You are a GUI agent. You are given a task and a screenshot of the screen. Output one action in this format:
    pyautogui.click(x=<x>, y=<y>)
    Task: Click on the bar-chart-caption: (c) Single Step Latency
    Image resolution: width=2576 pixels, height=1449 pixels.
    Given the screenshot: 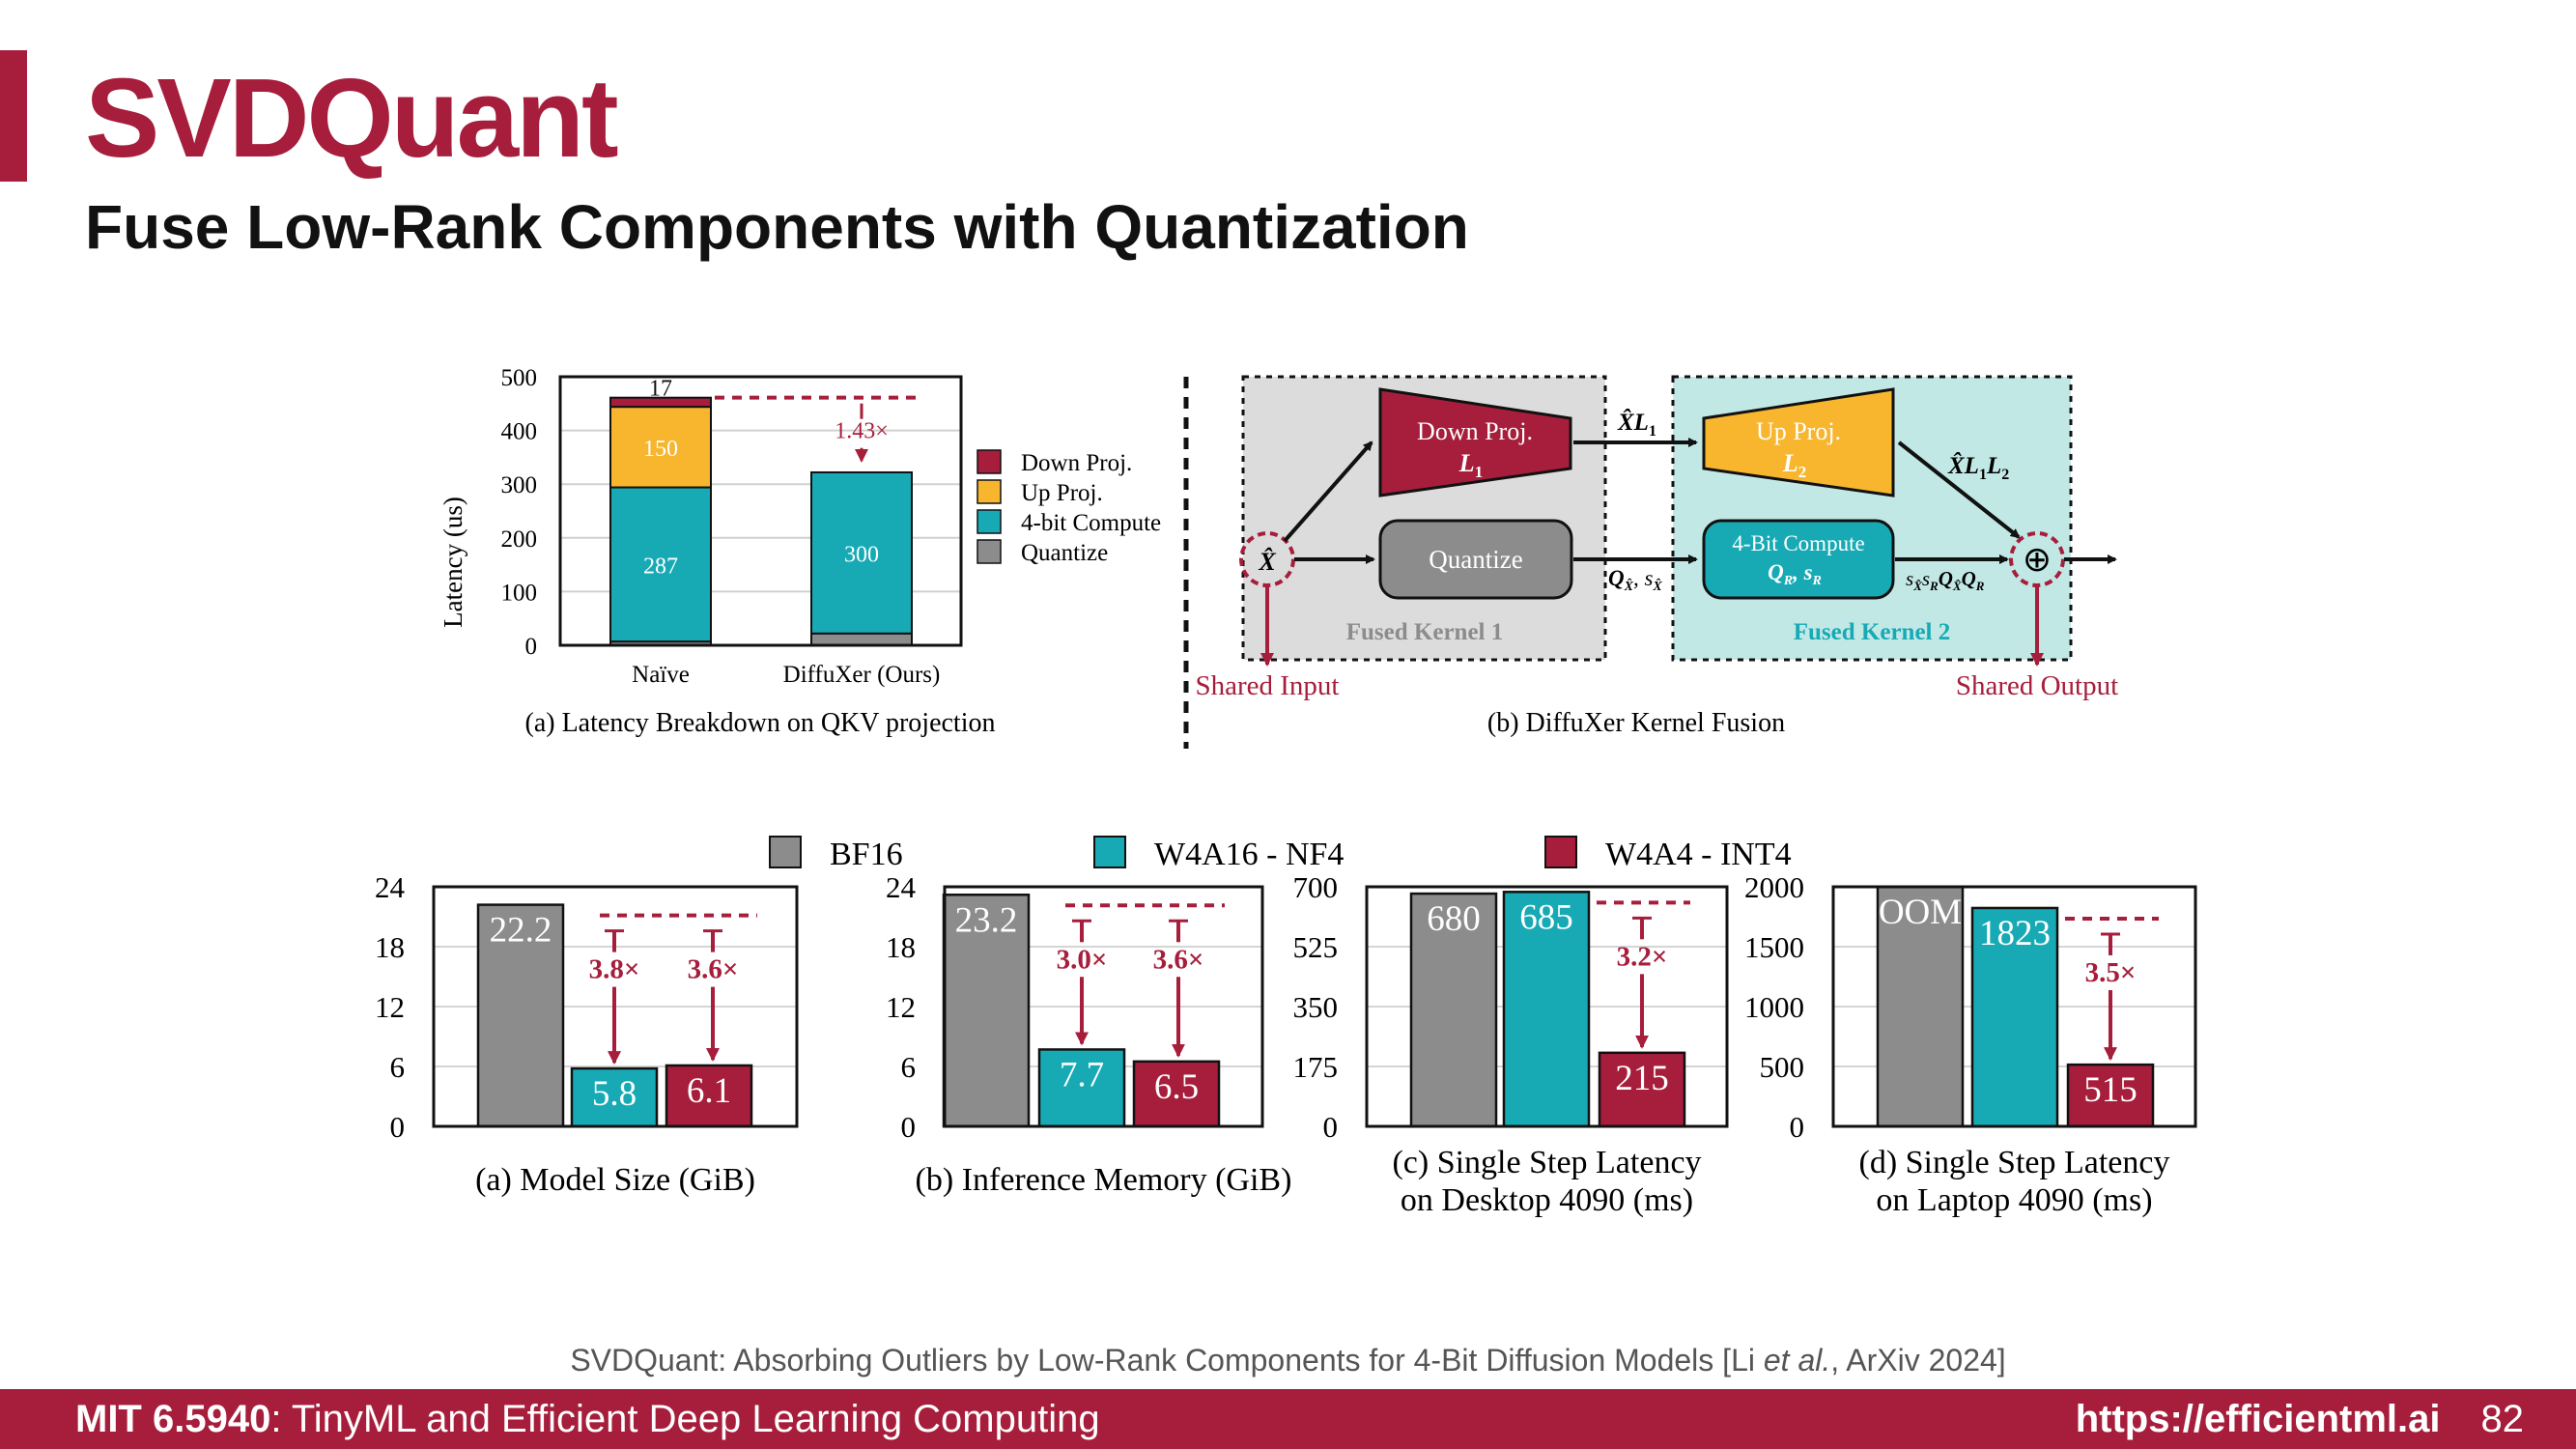 What is the action you would take?
    pyautogui.click(x=1546, y=1162)
    